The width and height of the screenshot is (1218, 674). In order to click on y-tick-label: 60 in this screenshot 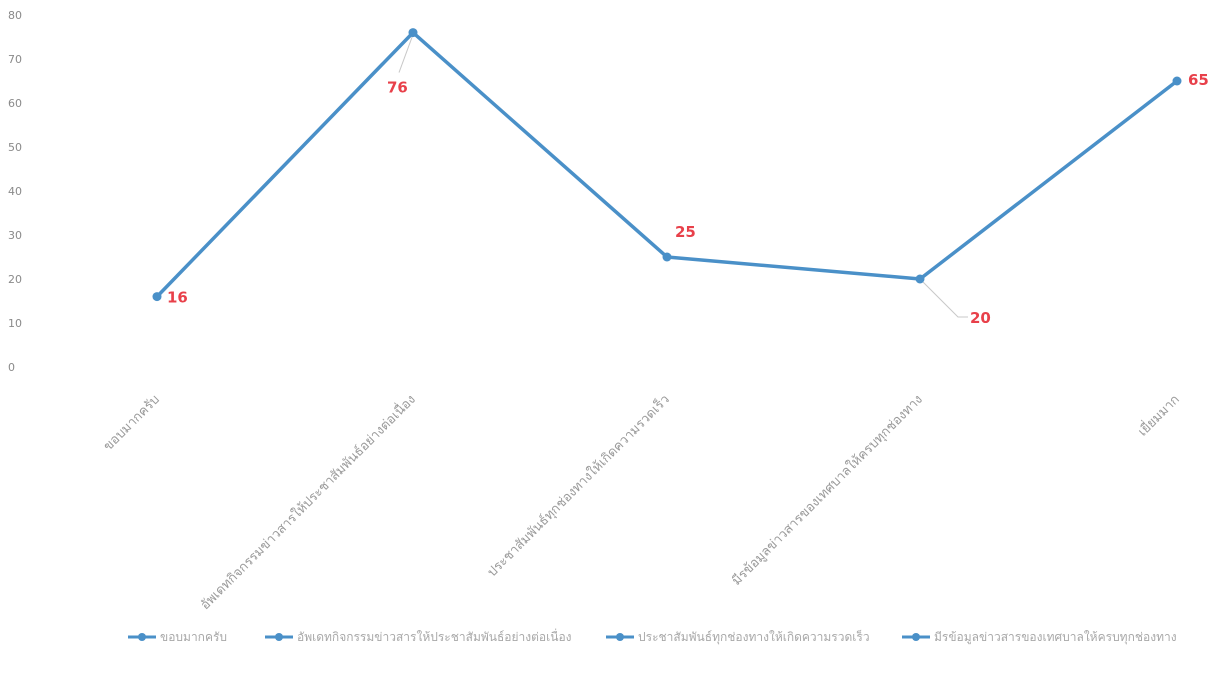, I will do `click(15, 103)`.